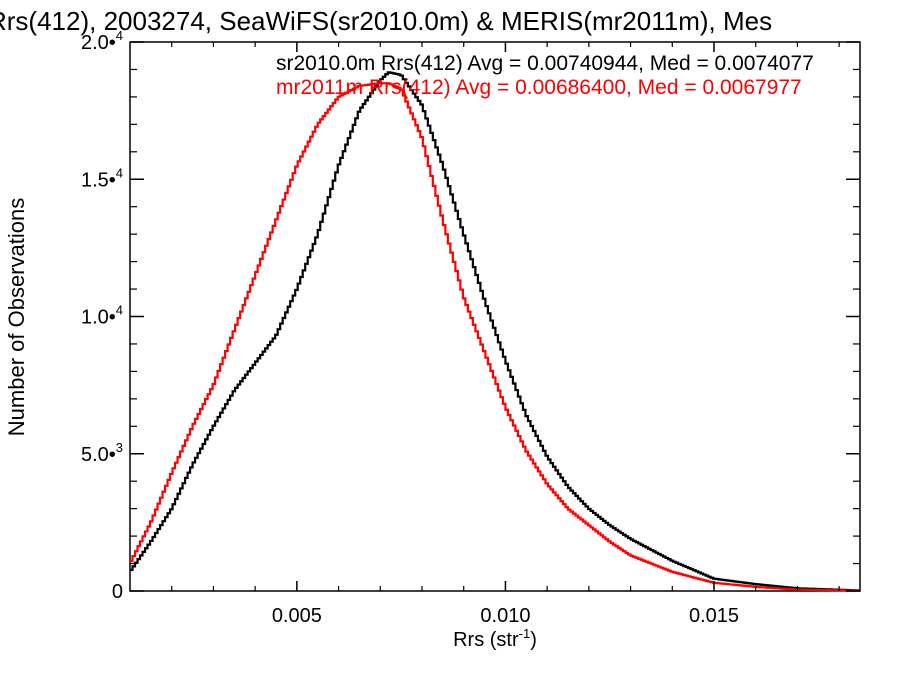 The height and width of the screenshot is (675, 900). I want to click on x-tick-label: 0.010, so click(505, 616).